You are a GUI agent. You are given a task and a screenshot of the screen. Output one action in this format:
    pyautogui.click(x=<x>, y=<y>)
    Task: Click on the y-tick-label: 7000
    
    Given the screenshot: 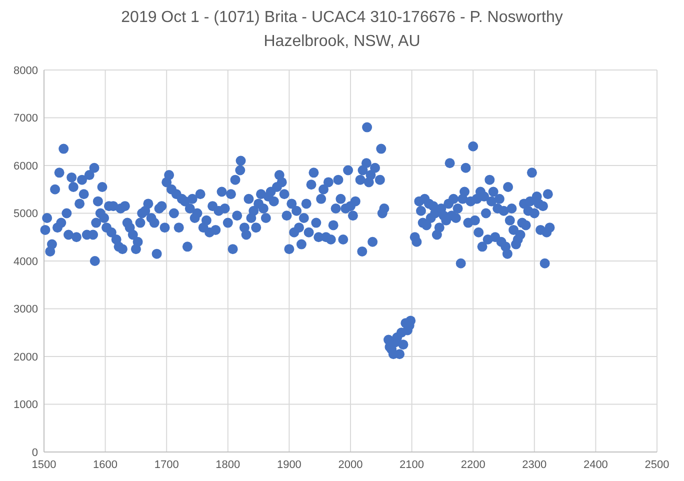 What is the action you would take?
    pyautogui.click(x=26, y=118)
    